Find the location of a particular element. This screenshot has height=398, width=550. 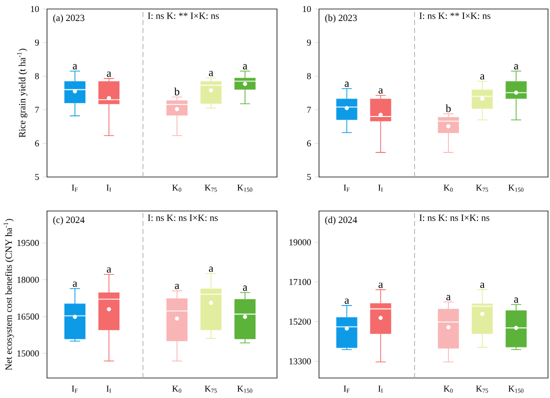

y-tick-label: 19500 is located at coordinates (28, 243).